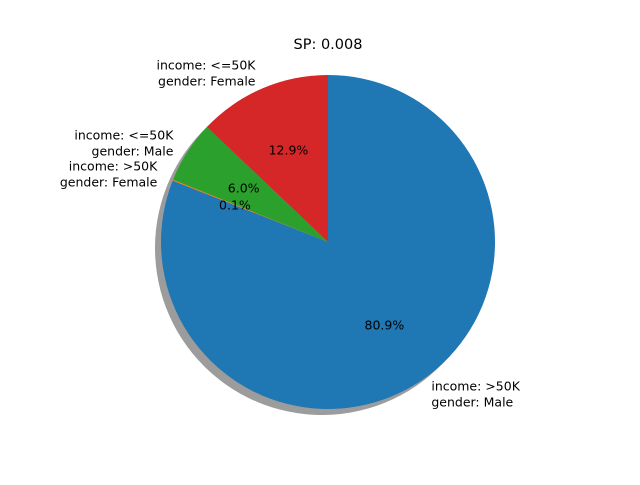 The height and width of the screenshot is (485, 640). Describe the element at coordinates (206, 73) in the screenshot. I see `slice-label-income-50k-gender-female: income: <=50K gender: Female` at that location.